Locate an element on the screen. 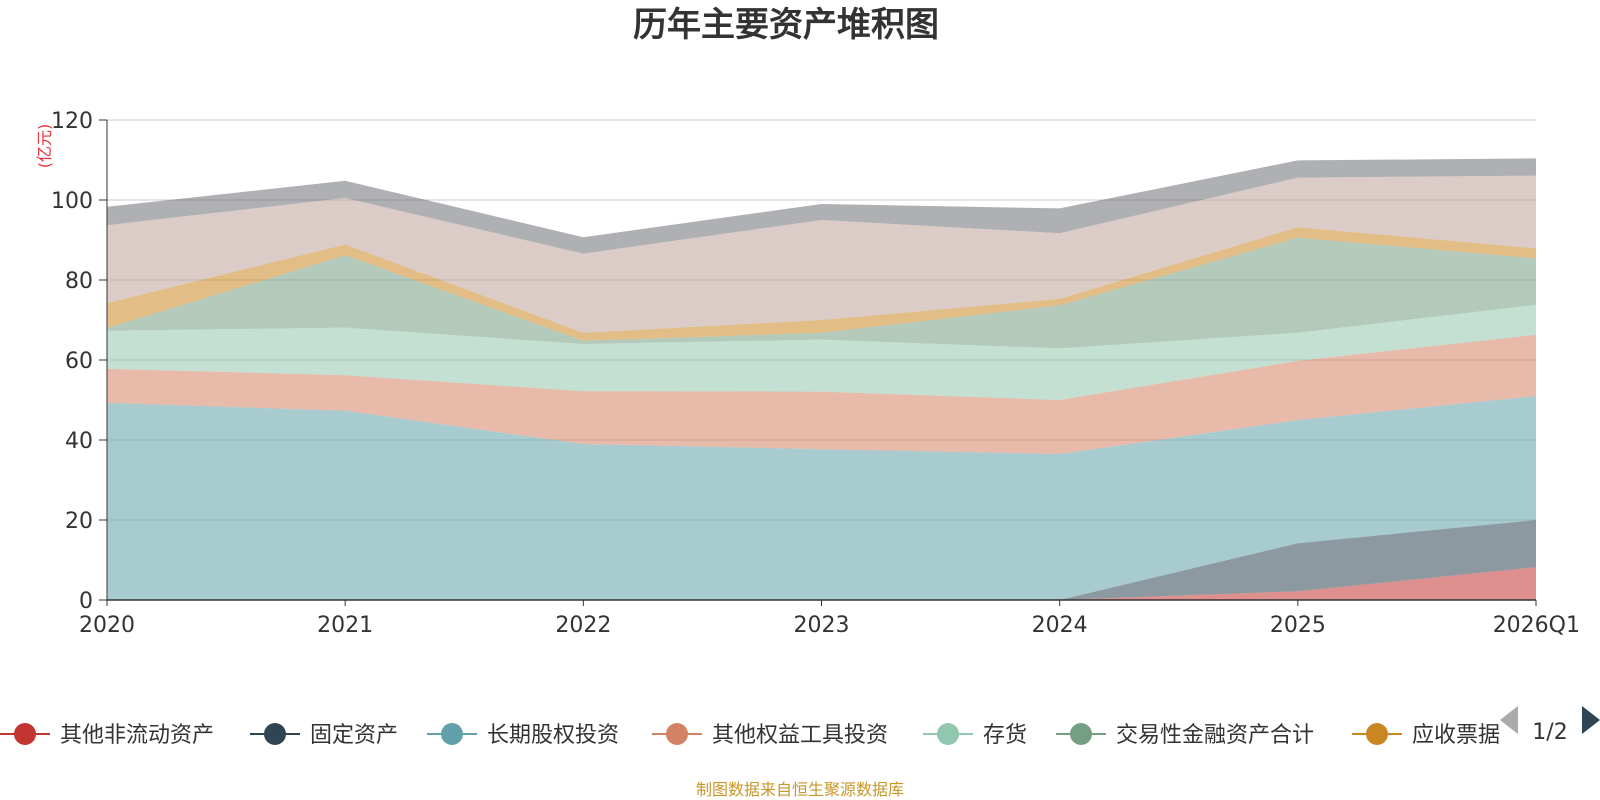  legend-pager: 1/2 is located at coordinates (1550, 725).